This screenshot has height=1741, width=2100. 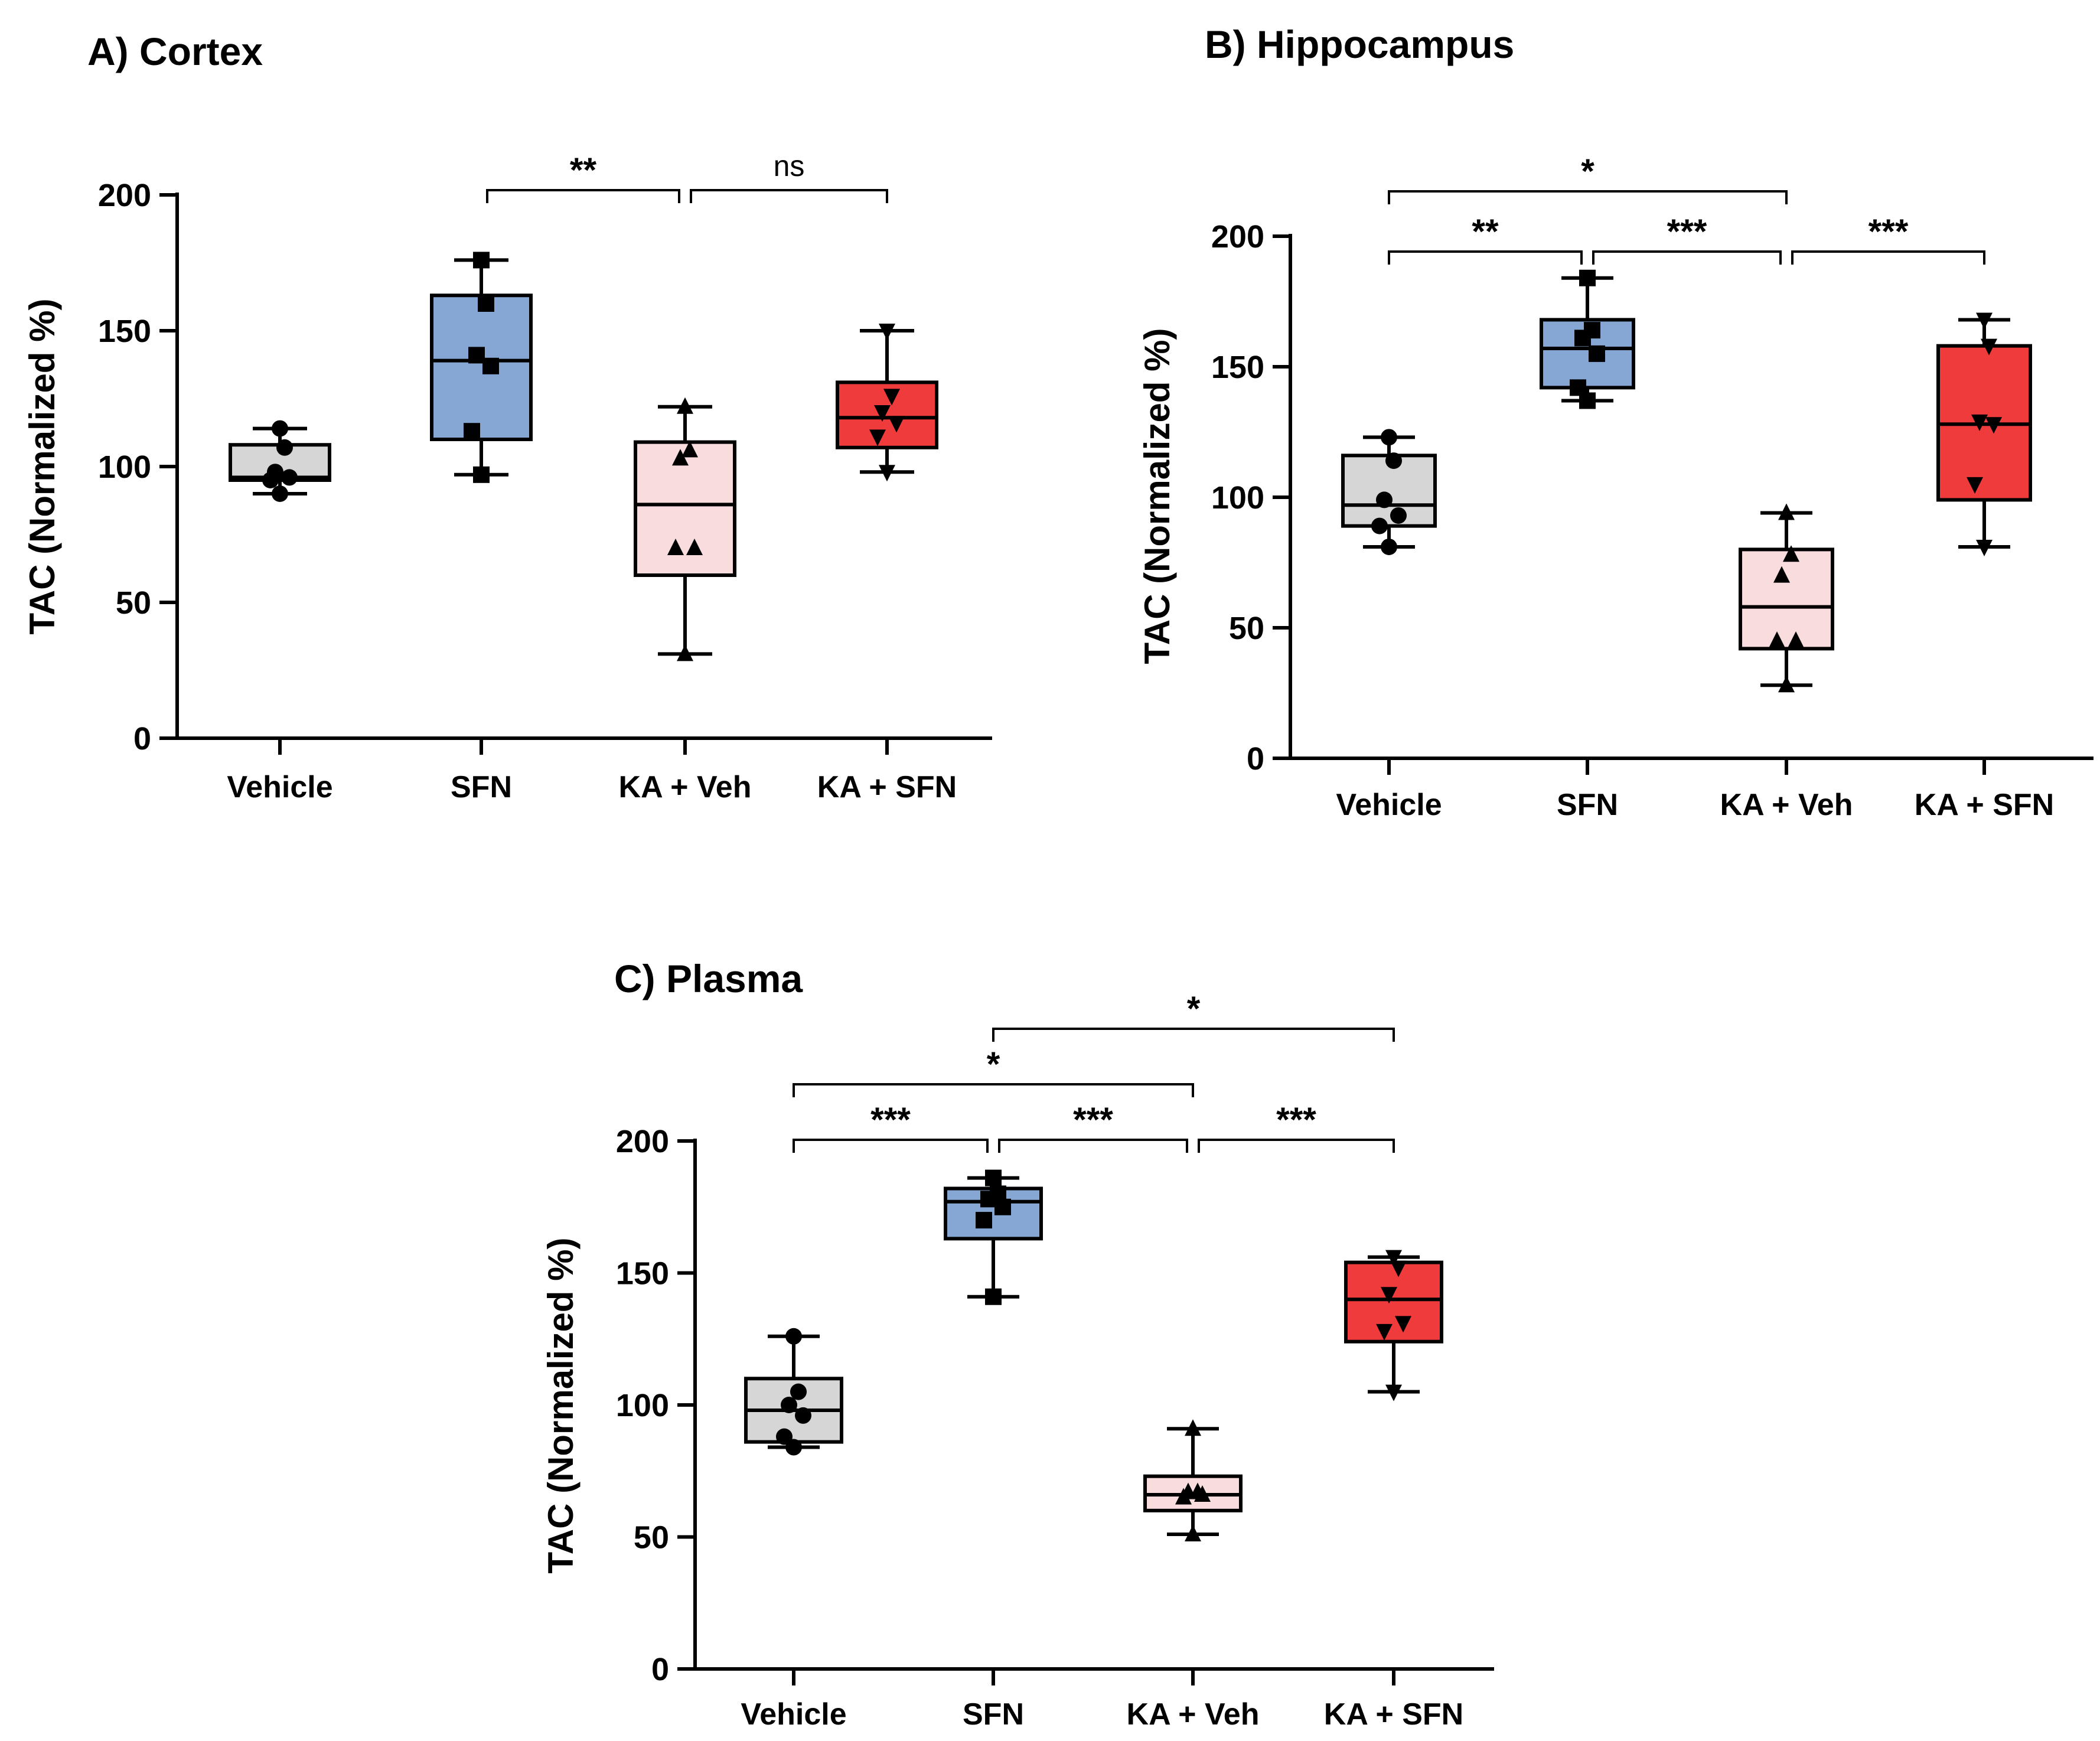 I want to click on significance-bracket: *, so click(x=1193, y=1016).